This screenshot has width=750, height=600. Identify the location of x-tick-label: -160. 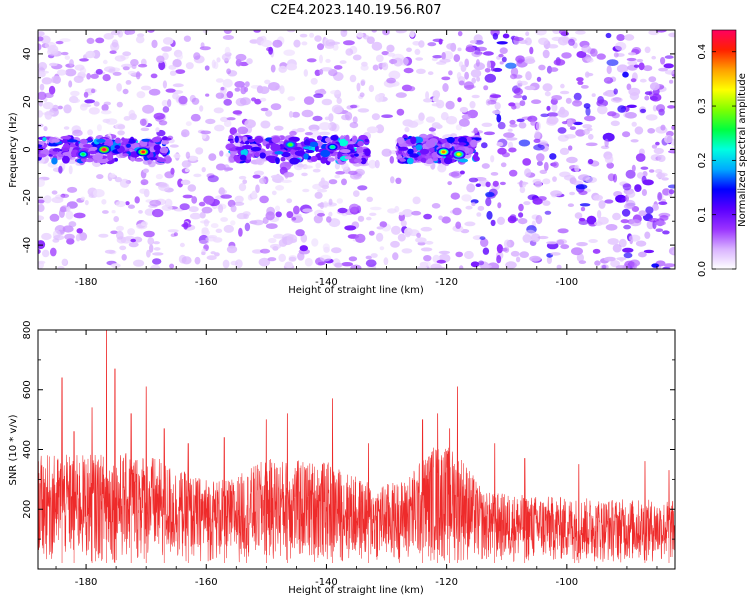
(206, 282).